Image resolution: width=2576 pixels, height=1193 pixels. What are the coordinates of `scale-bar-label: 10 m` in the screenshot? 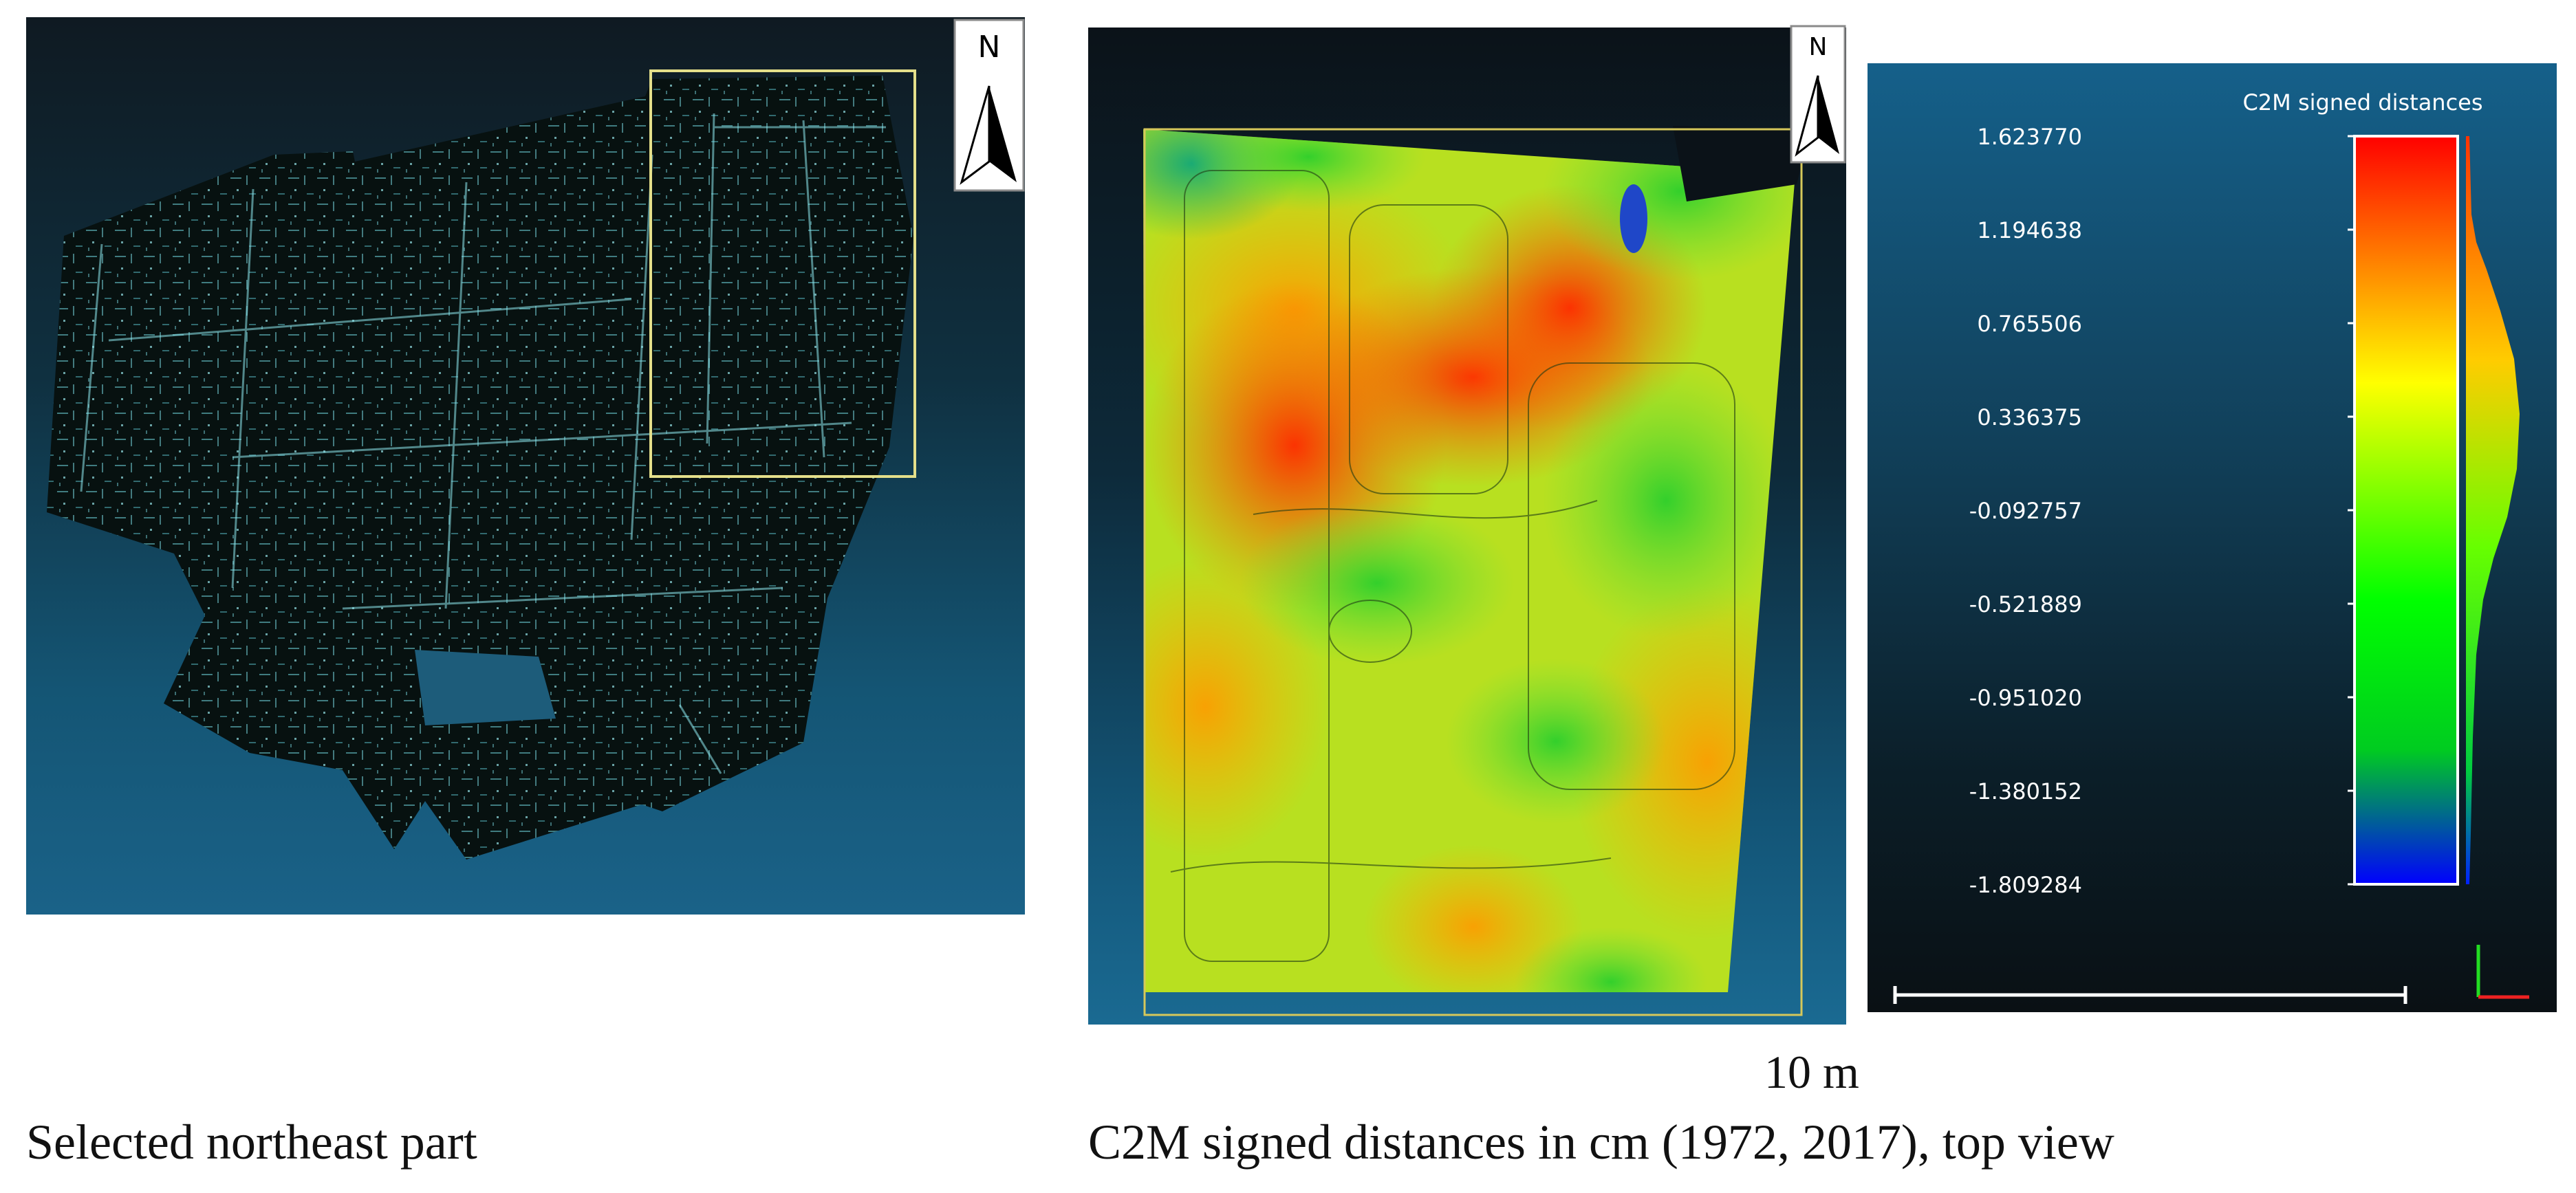 It's located at (1811, 1072).